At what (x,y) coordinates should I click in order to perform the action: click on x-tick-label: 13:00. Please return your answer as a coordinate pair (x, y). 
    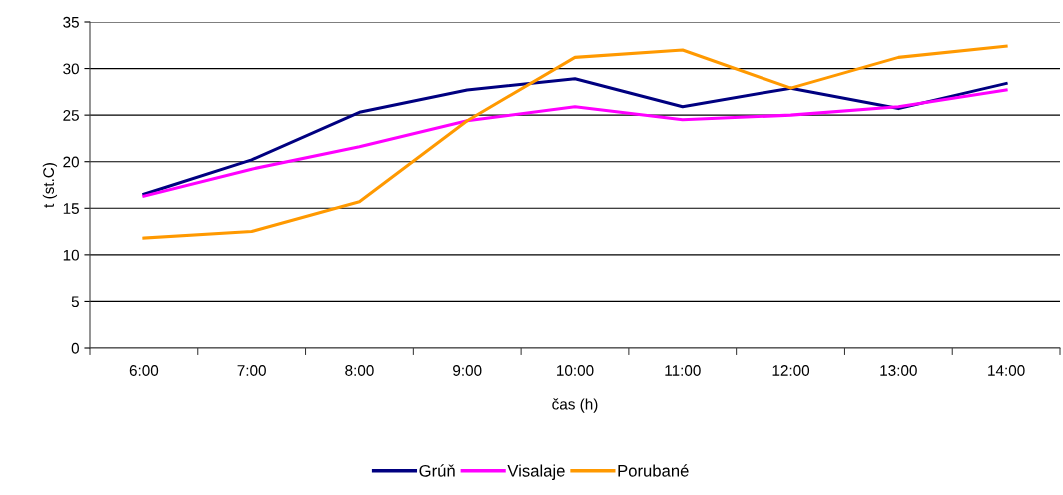
    Looking at the image, I should click on (898, 370).